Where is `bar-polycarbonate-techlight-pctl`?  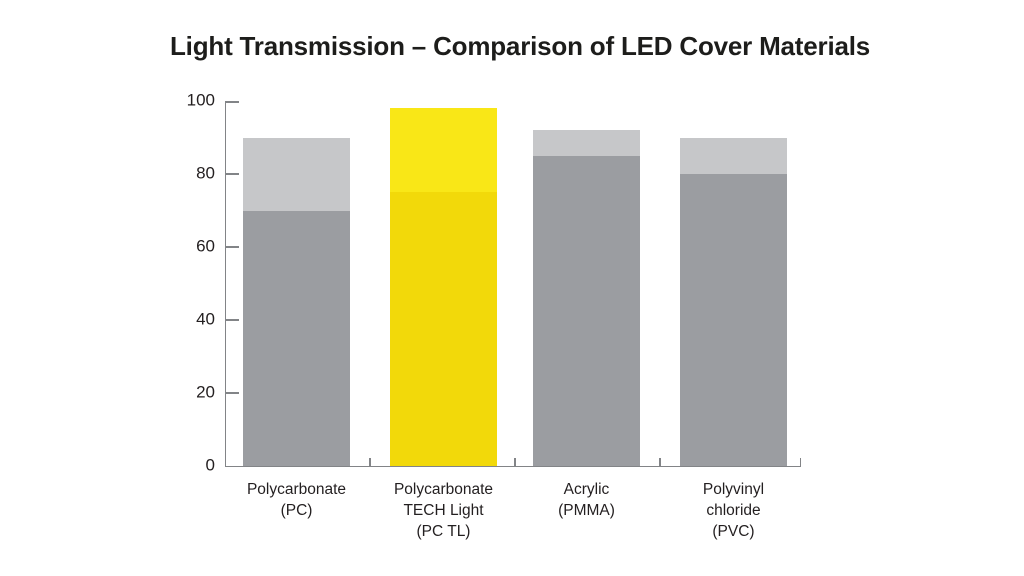 bar-polycarbonate-techlight-pctl is located at coordinates (443, 283).